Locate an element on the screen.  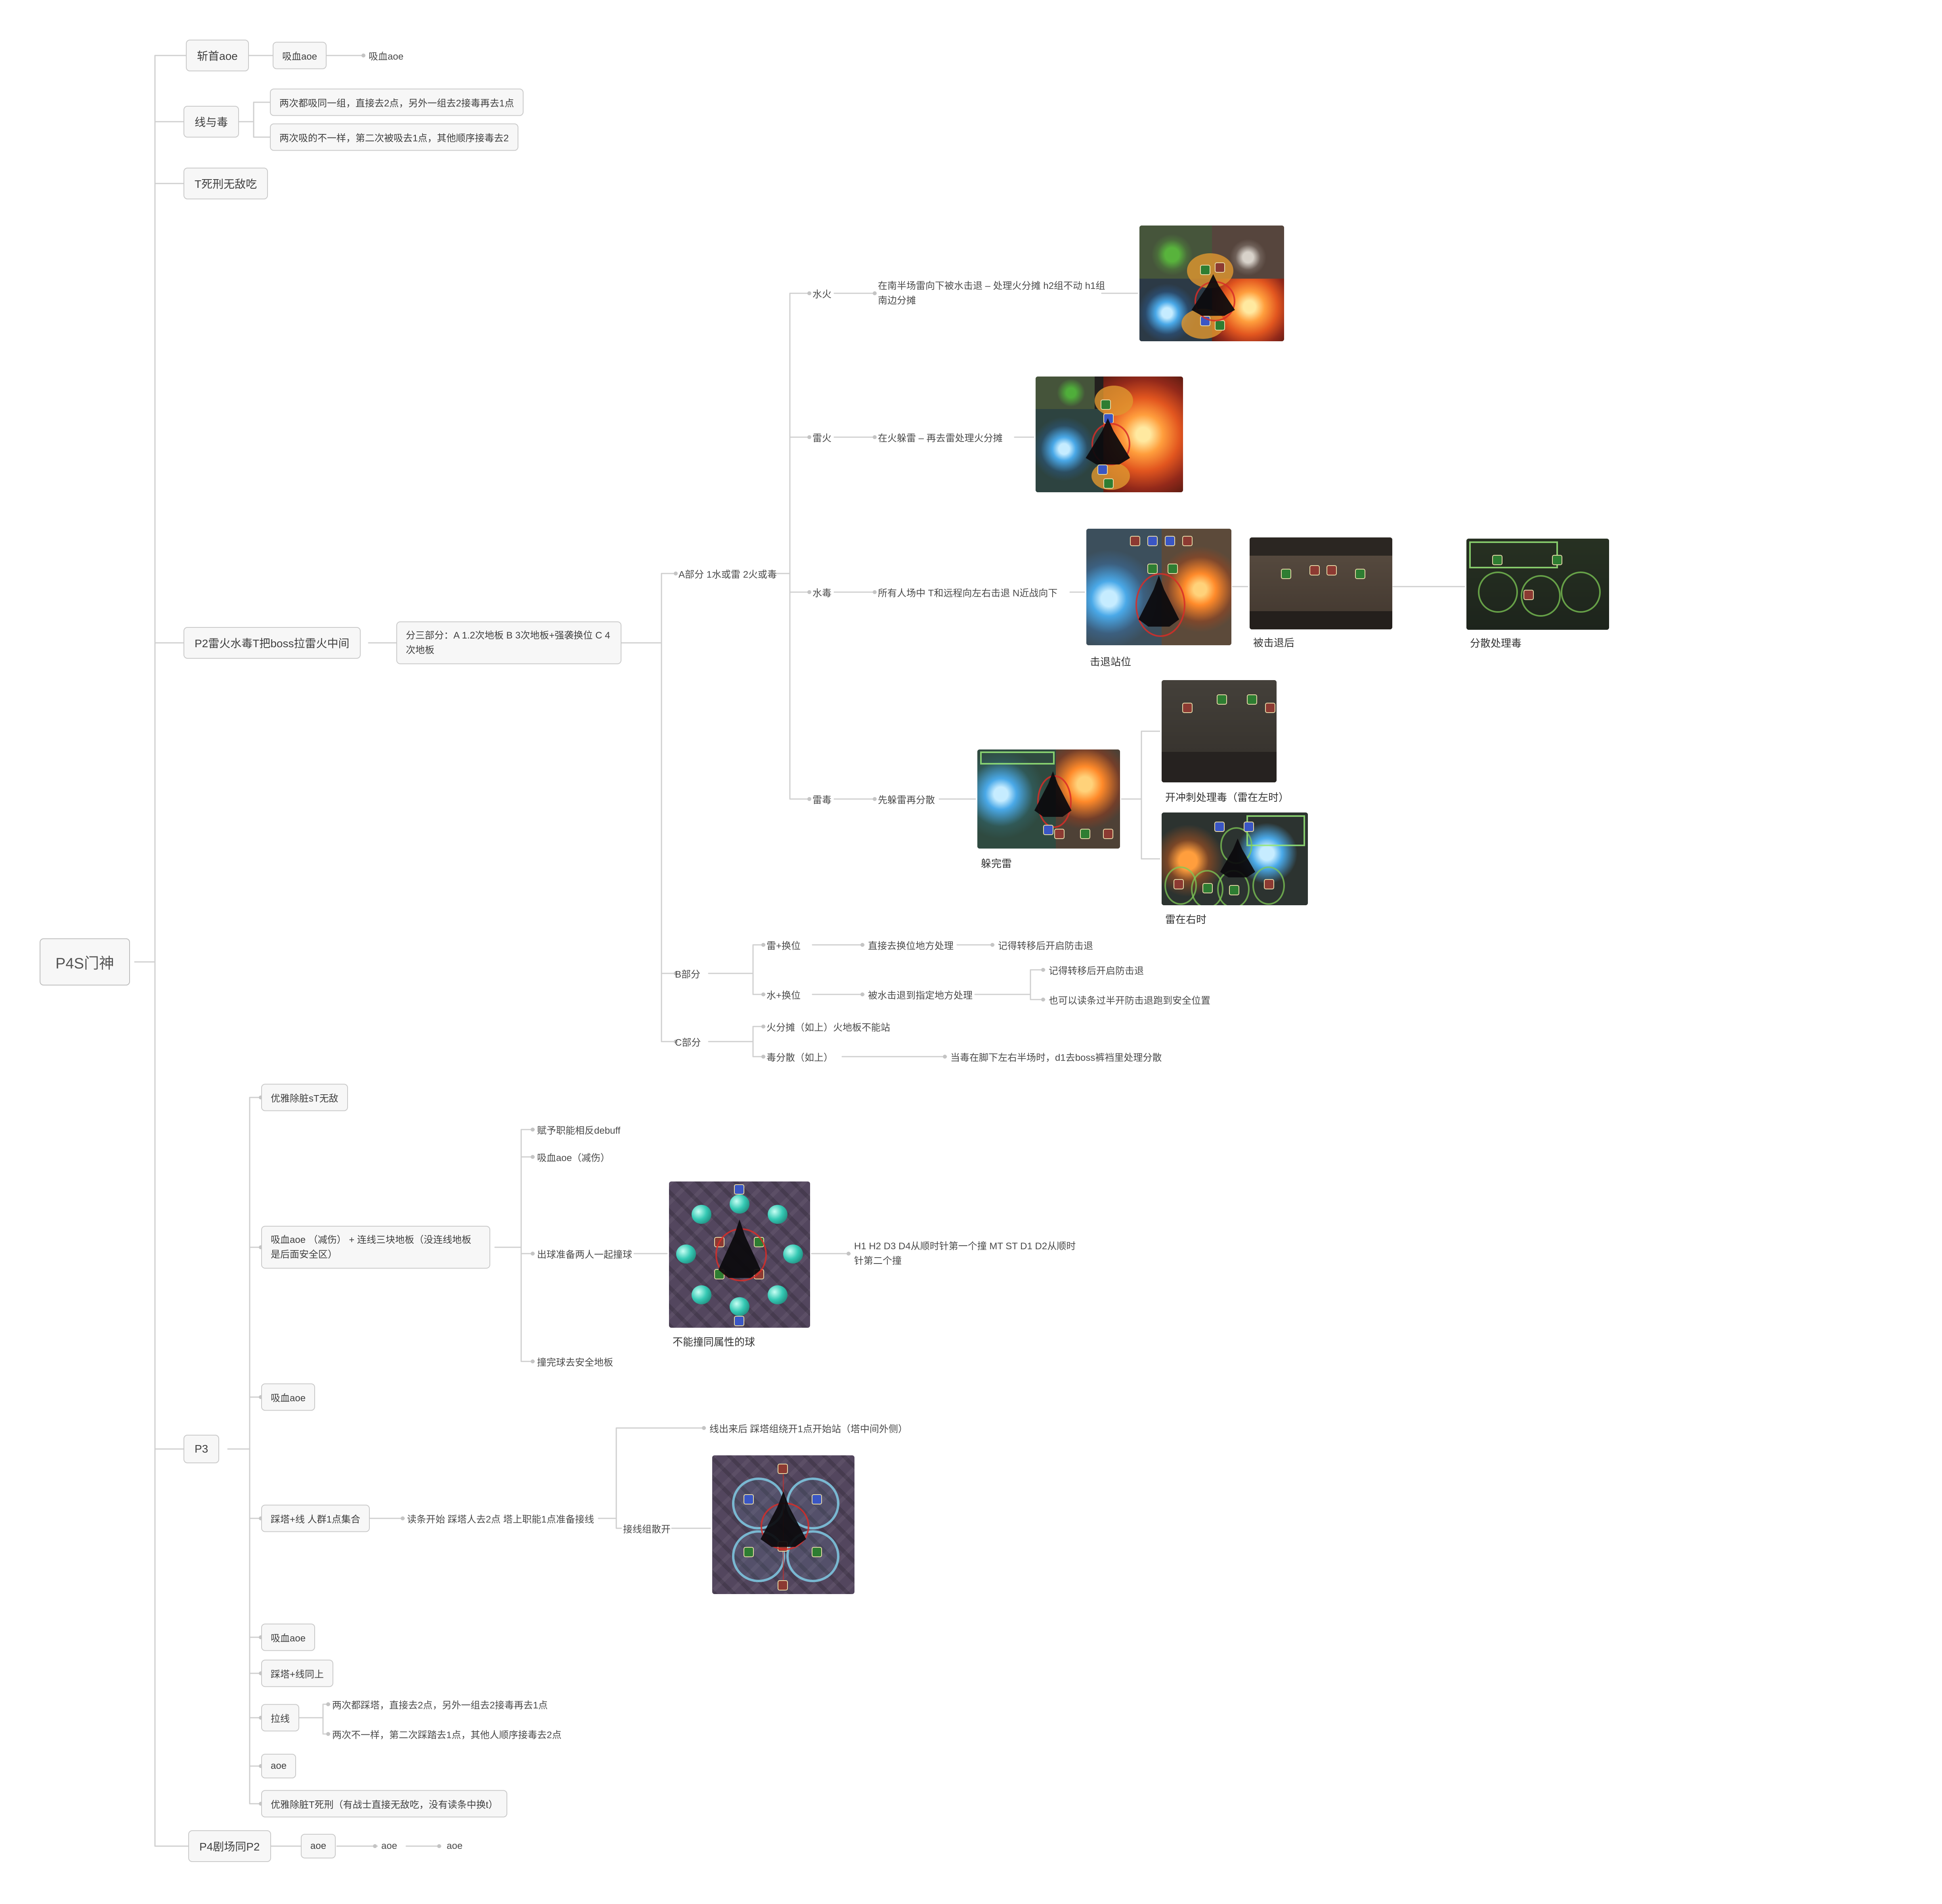
screenshot-sprint-poison is located at coordinates (1219, 731).